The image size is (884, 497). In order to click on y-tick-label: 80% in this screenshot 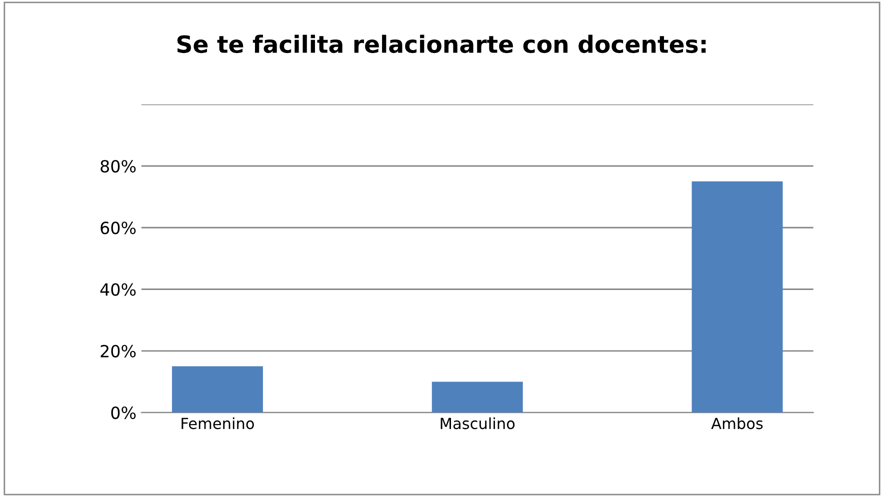, I will do `click(118, 166)`.